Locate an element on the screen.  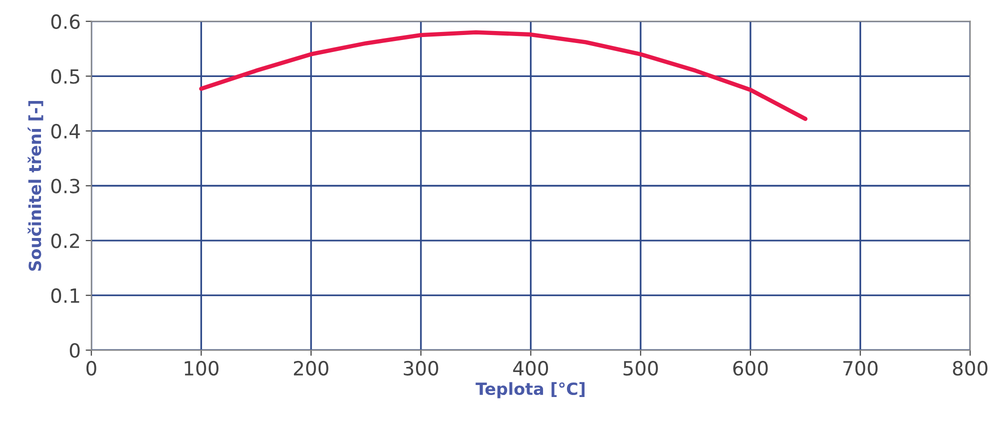
x-tick-label: 100 is located at coordinates (201, 368).